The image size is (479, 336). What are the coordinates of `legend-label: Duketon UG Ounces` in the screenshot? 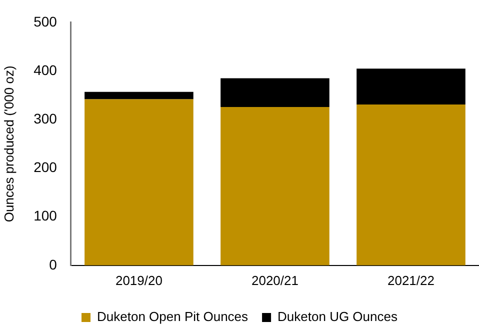 It's located at (338, 316).